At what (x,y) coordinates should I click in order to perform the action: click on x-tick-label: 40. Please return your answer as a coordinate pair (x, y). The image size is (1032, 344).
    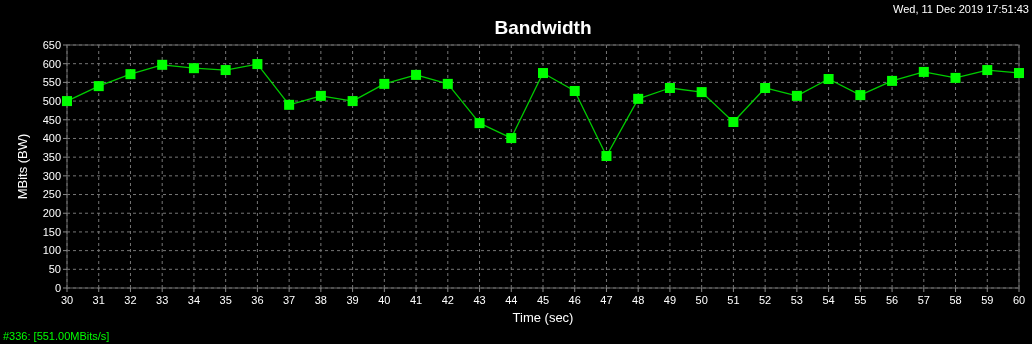
    Looking at the image, I should click on (384, 300).